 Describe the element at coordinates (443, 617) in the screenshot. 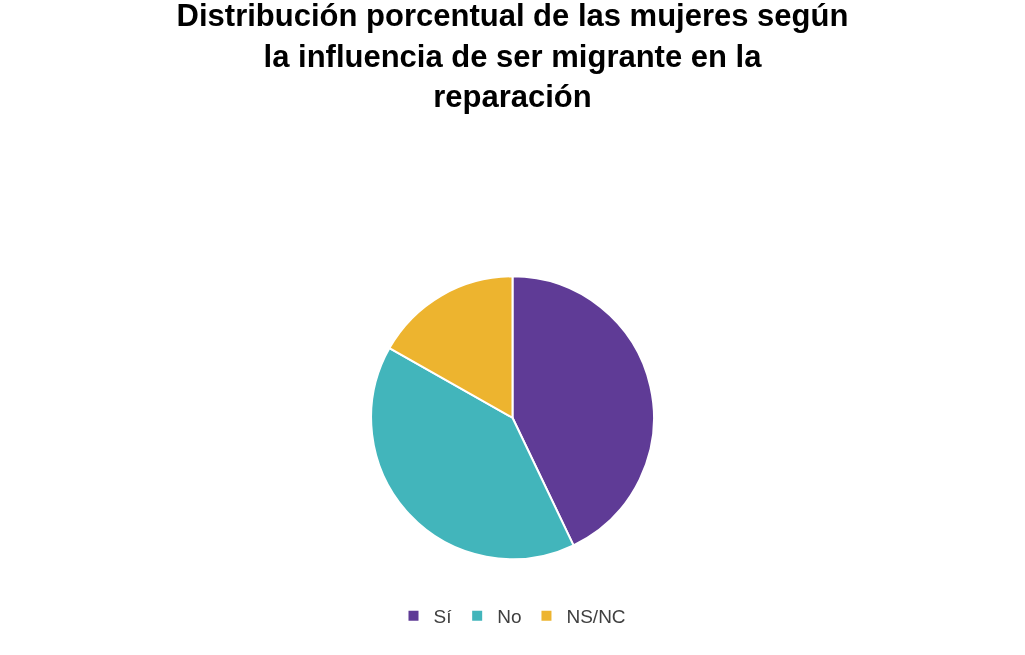

I see `legend-label: Sí` at that location.